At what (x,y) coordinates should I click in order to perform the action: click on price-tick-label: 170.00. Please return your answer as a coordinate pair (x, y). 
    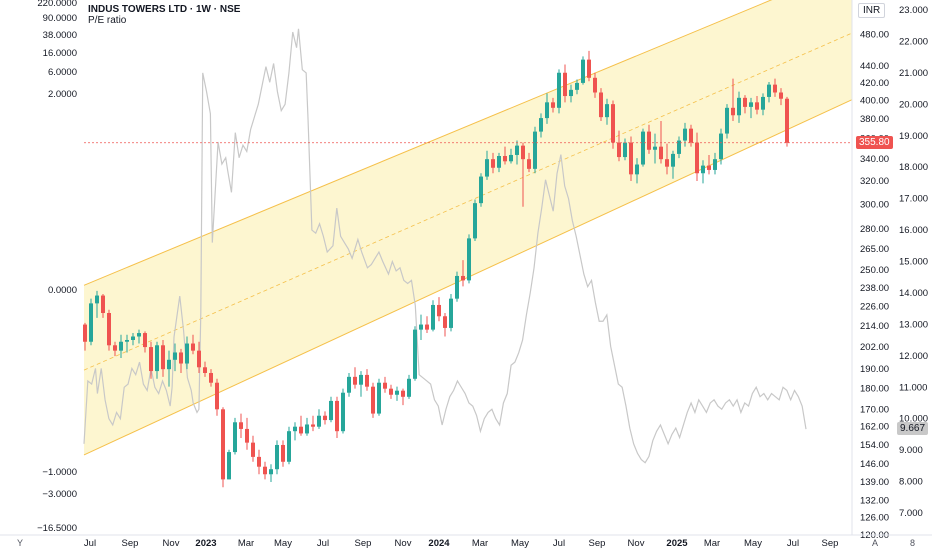
    Looking at the image, I should click on (874, 409).